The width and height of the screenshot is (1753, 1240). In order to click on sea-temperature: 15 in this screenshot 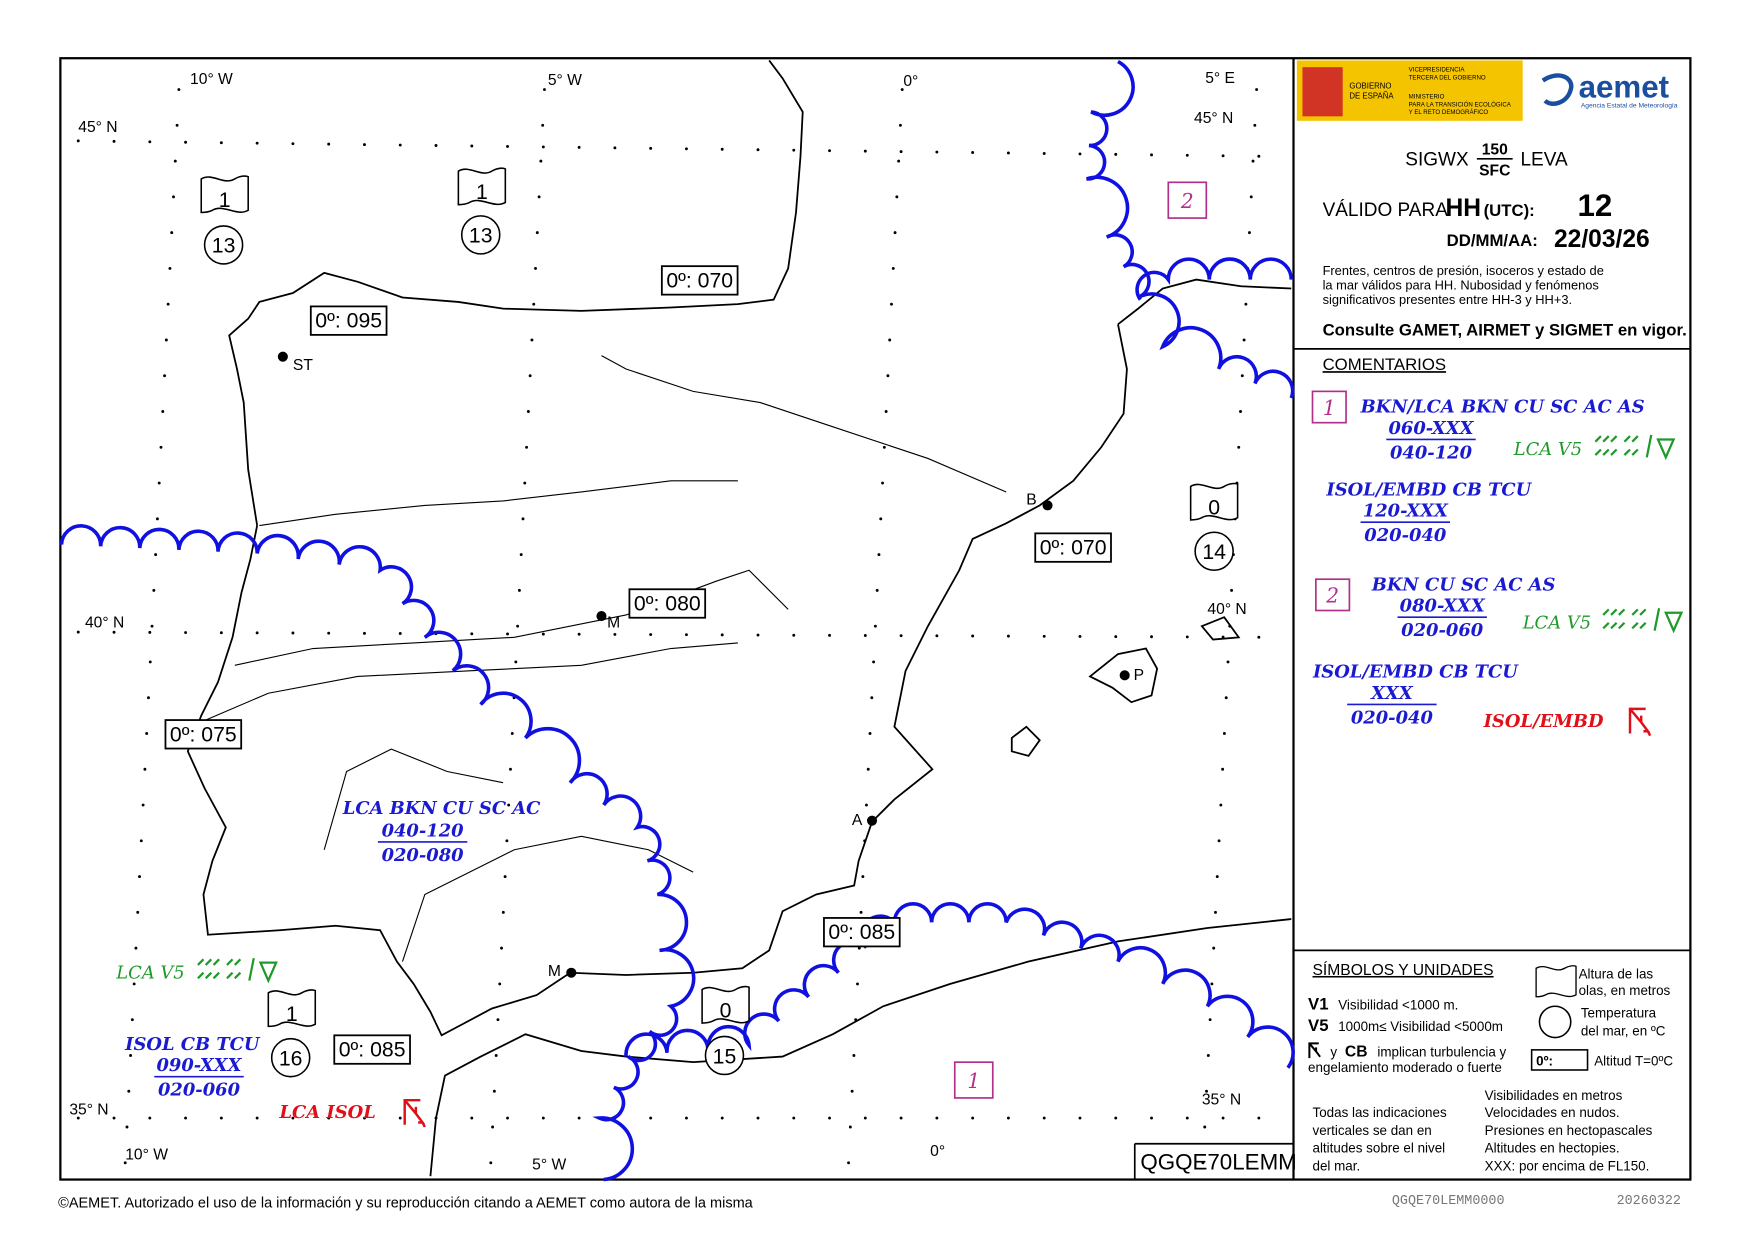, I will do `click(725, 1056)`.